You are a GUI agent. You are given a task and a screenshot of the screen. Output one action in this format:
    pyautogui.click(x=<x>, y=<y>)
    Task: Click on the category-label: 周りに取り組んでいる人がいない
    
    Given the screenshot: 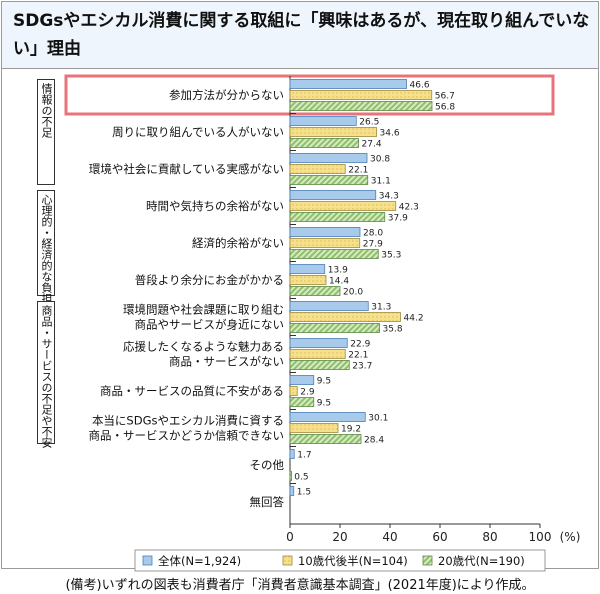 What is the action you would take?
    pyautogui.click(x=198, y=132)
    